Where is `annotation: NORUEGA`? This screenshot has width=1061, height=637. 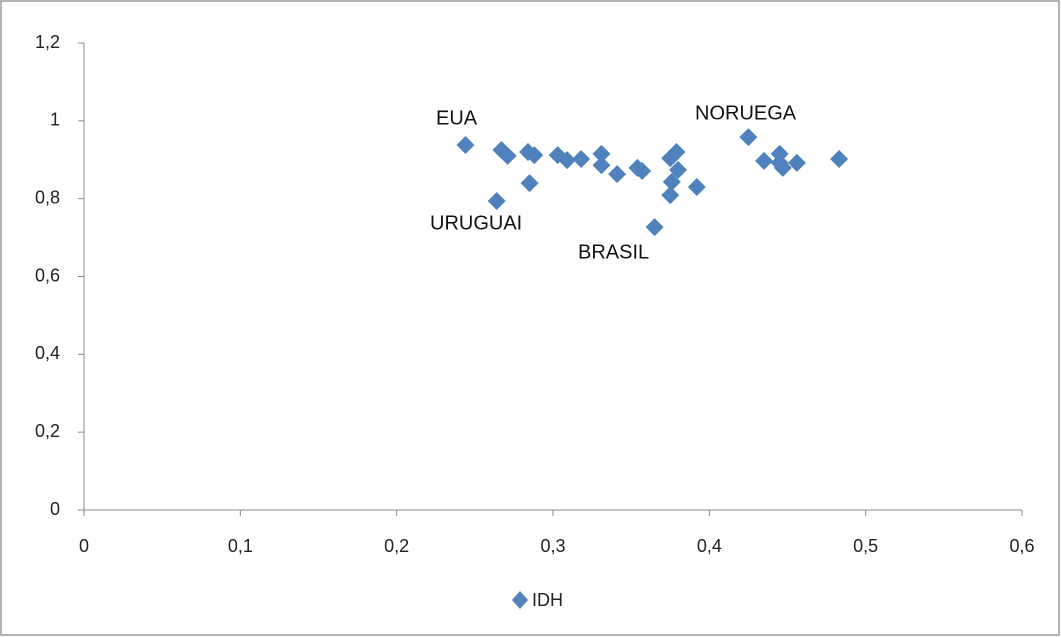 annotation: NORUEGA is located at coordinates (746, 113).